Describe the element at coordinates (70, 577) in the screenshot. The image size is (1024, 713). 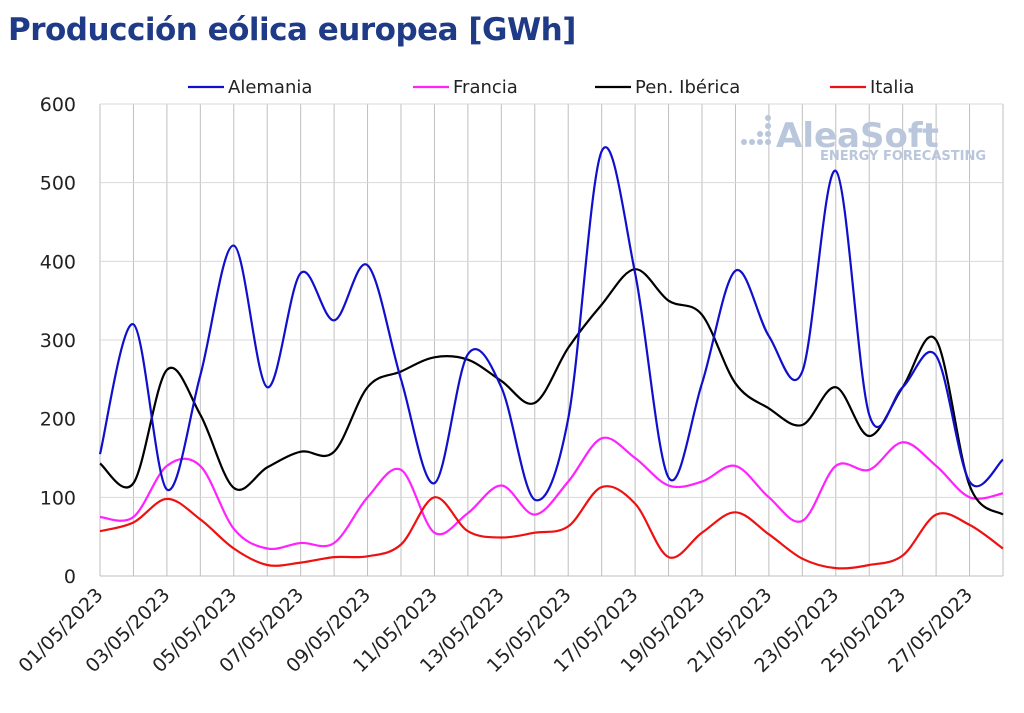
I see `y-tick-label: 0` at that location.